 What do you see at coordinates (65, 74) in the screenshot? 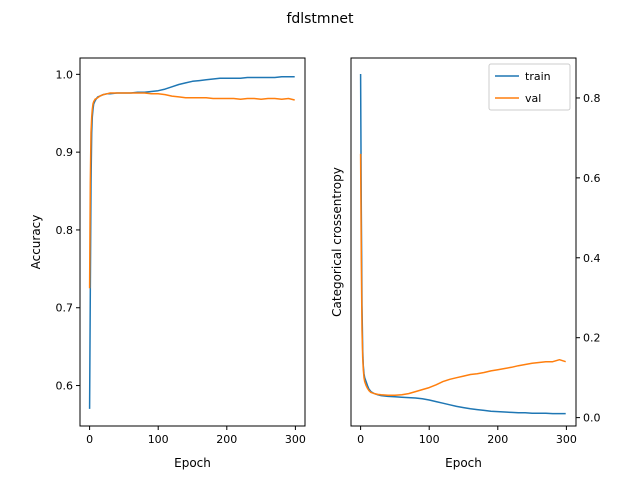
I see `accuracy-ytick-label: 1.0` at bounding box center [65, 74].